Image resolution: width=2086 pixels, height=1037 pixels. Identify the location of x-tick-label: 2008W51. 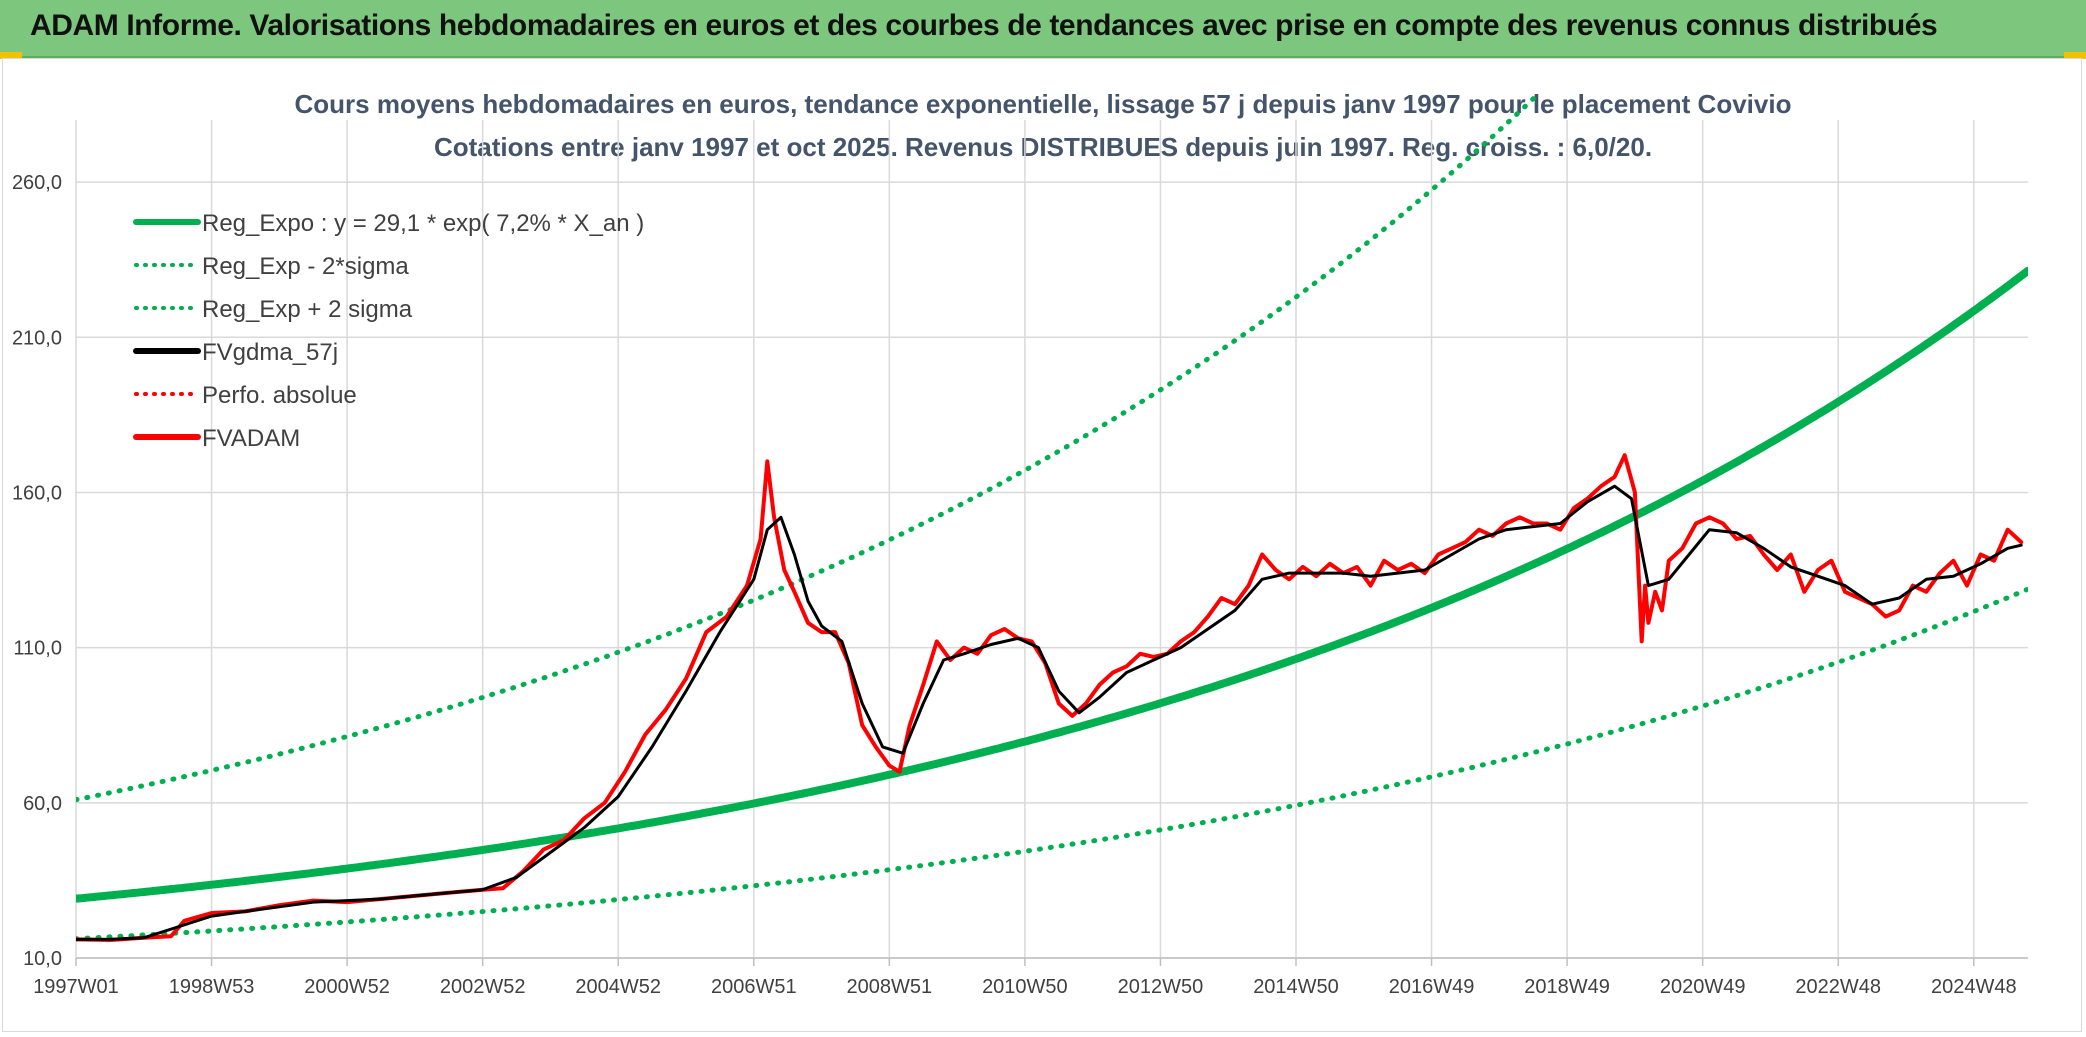
(890, 987).